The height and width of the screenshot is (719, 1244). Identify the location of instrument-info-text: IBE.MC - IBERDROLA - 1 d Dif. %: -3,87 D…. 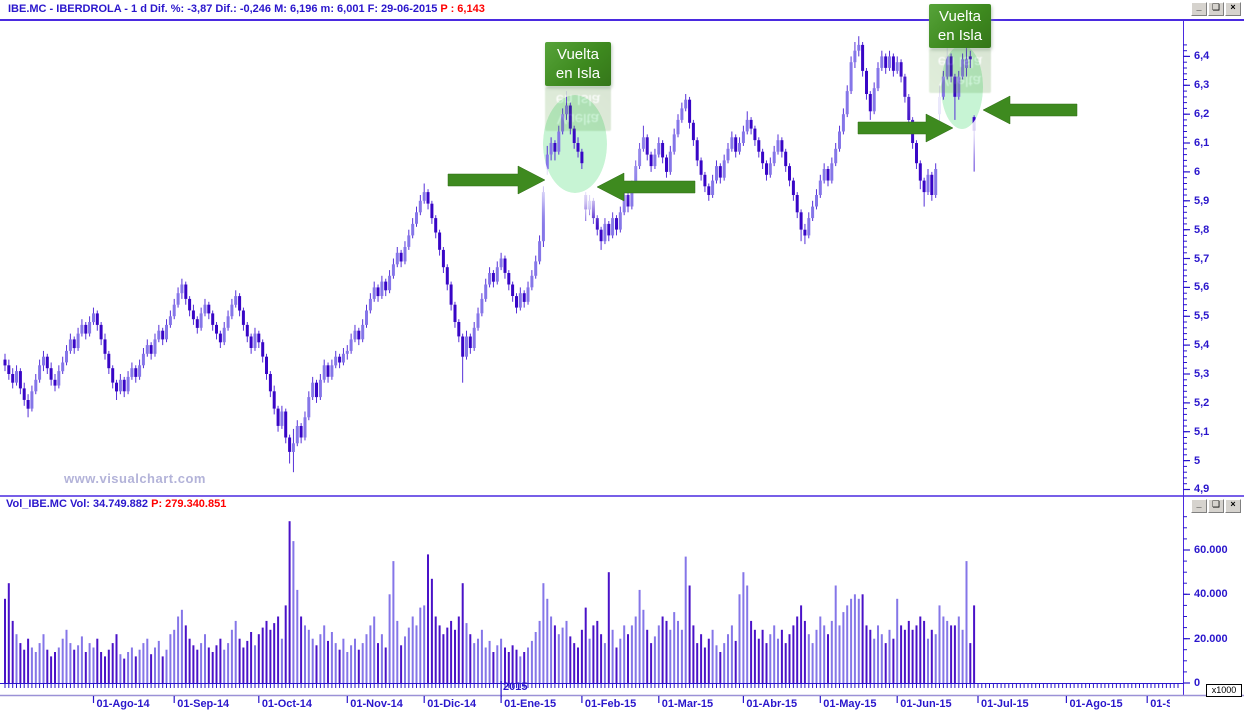
(223, 9).